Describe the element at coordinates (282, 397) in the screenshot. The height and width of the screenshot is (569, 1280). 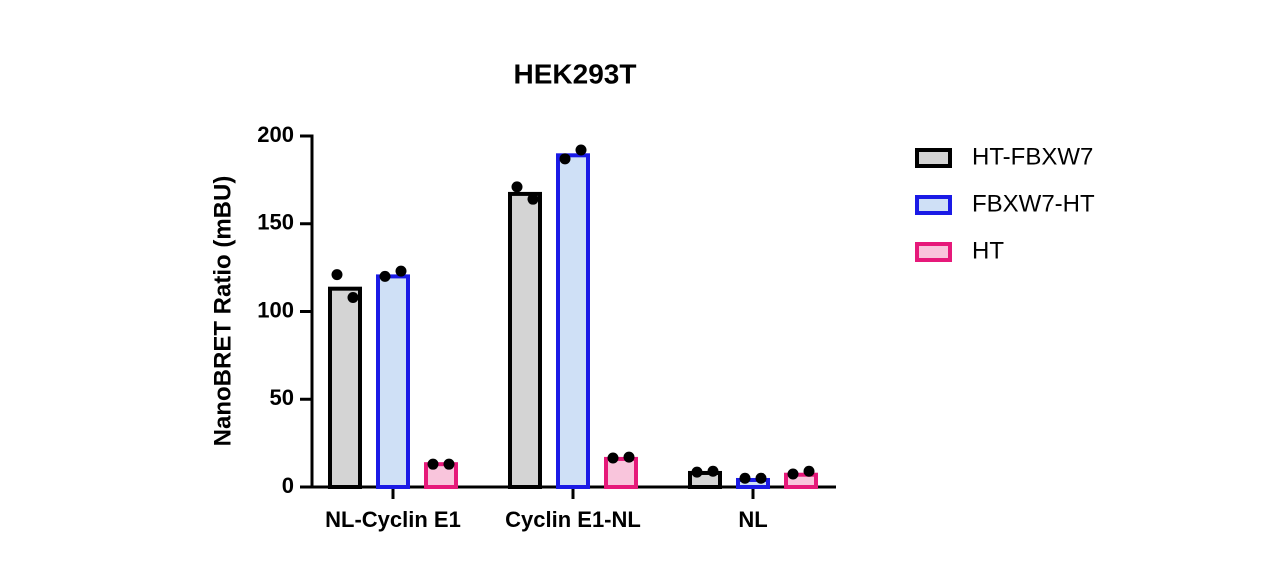
I see `y-tick-label: 50` at that location.